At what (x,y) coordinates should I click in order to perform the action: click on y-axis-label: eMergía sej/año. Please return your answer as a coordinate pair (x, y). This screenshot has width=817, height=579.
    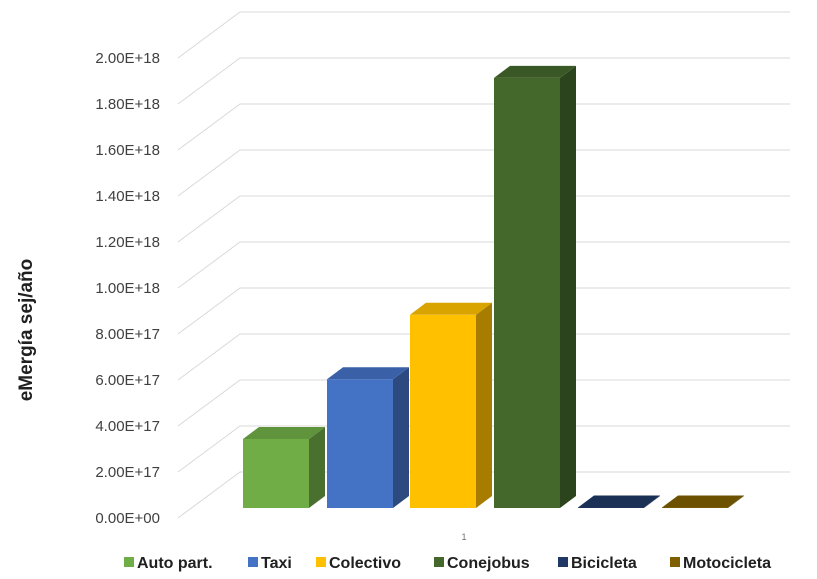
    Looking at the image, I should click on (26, 330).